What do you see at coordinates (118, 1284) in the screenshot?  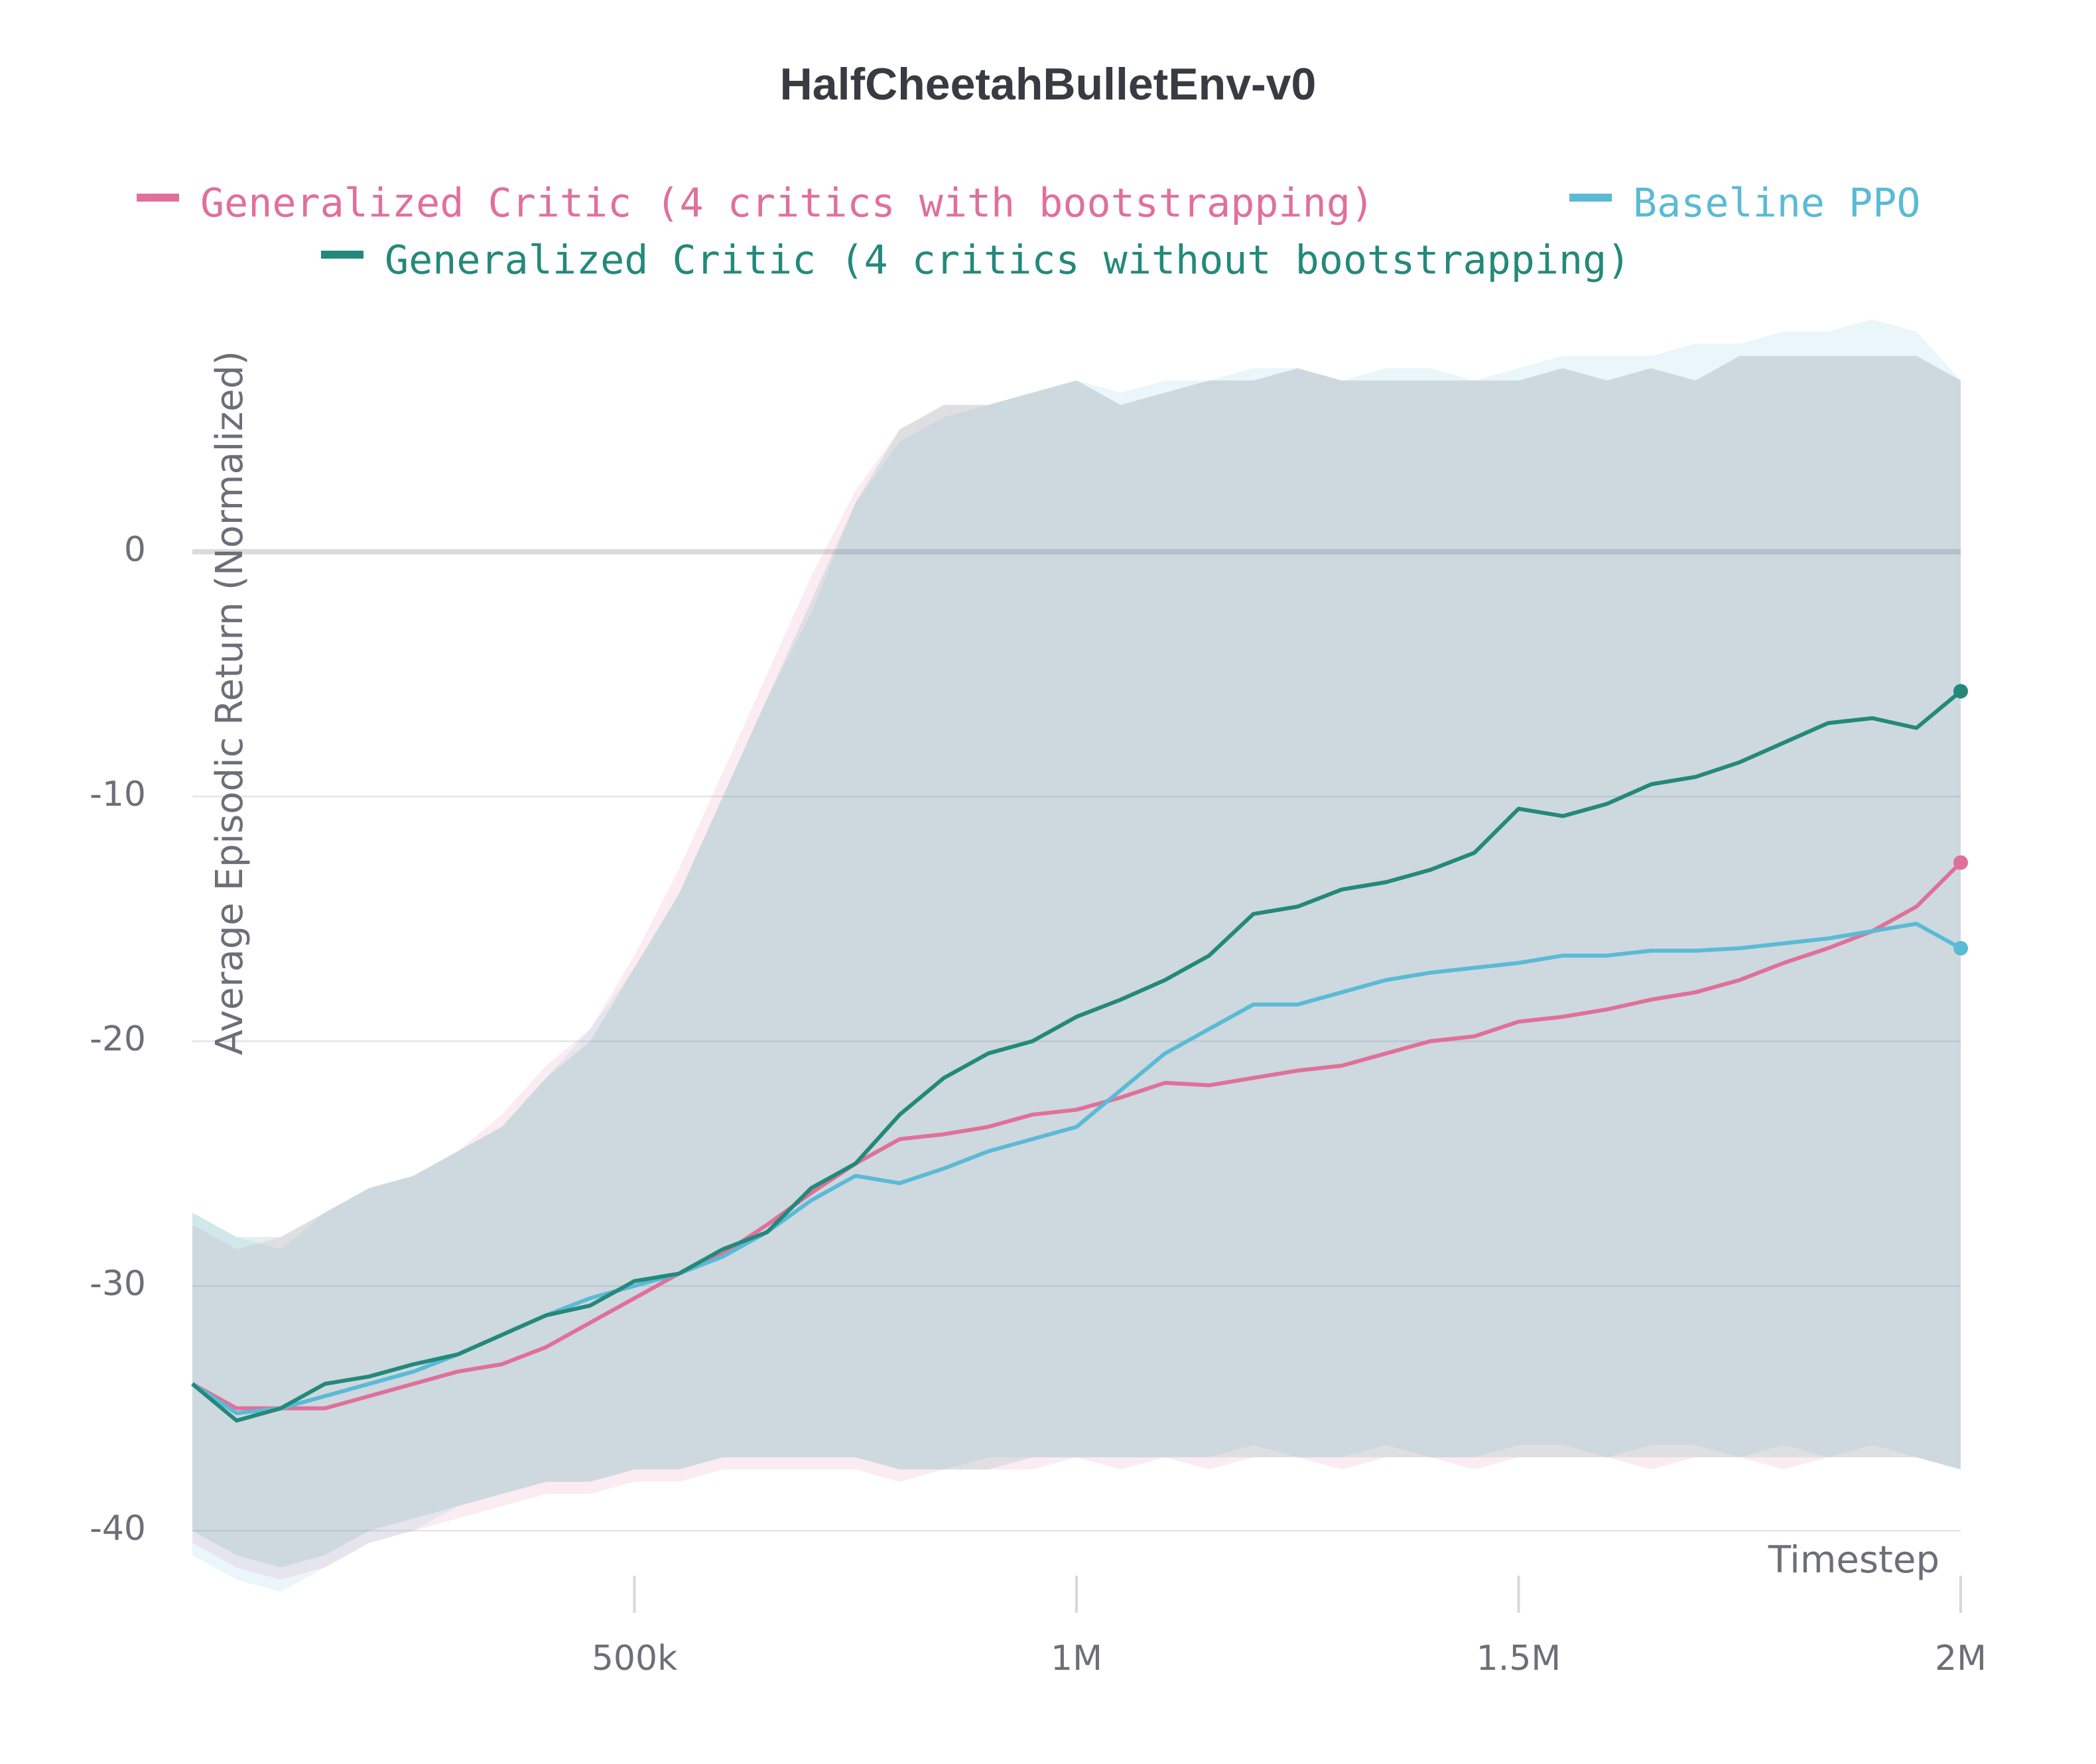 I see `y-tick-label: -30` at bounding box center [118, 1284].